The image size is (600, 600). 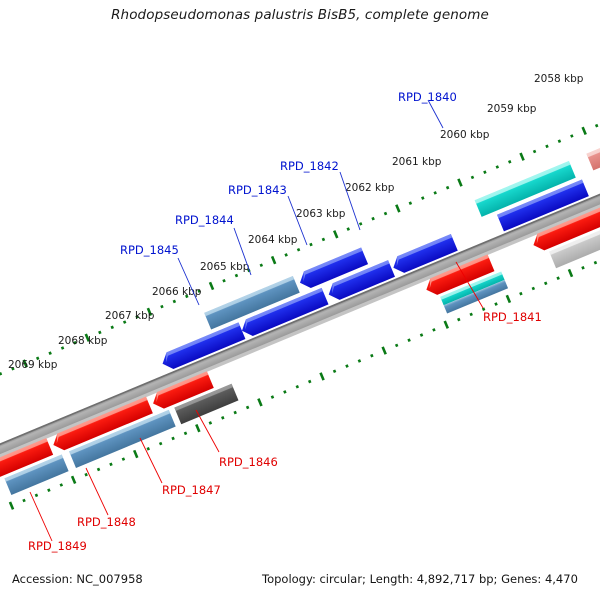 What do you see at coordinates (370, 188) in the screenshot?
I see `axis-tick-label: 2062 kbp` at bounding box center [370, 188].